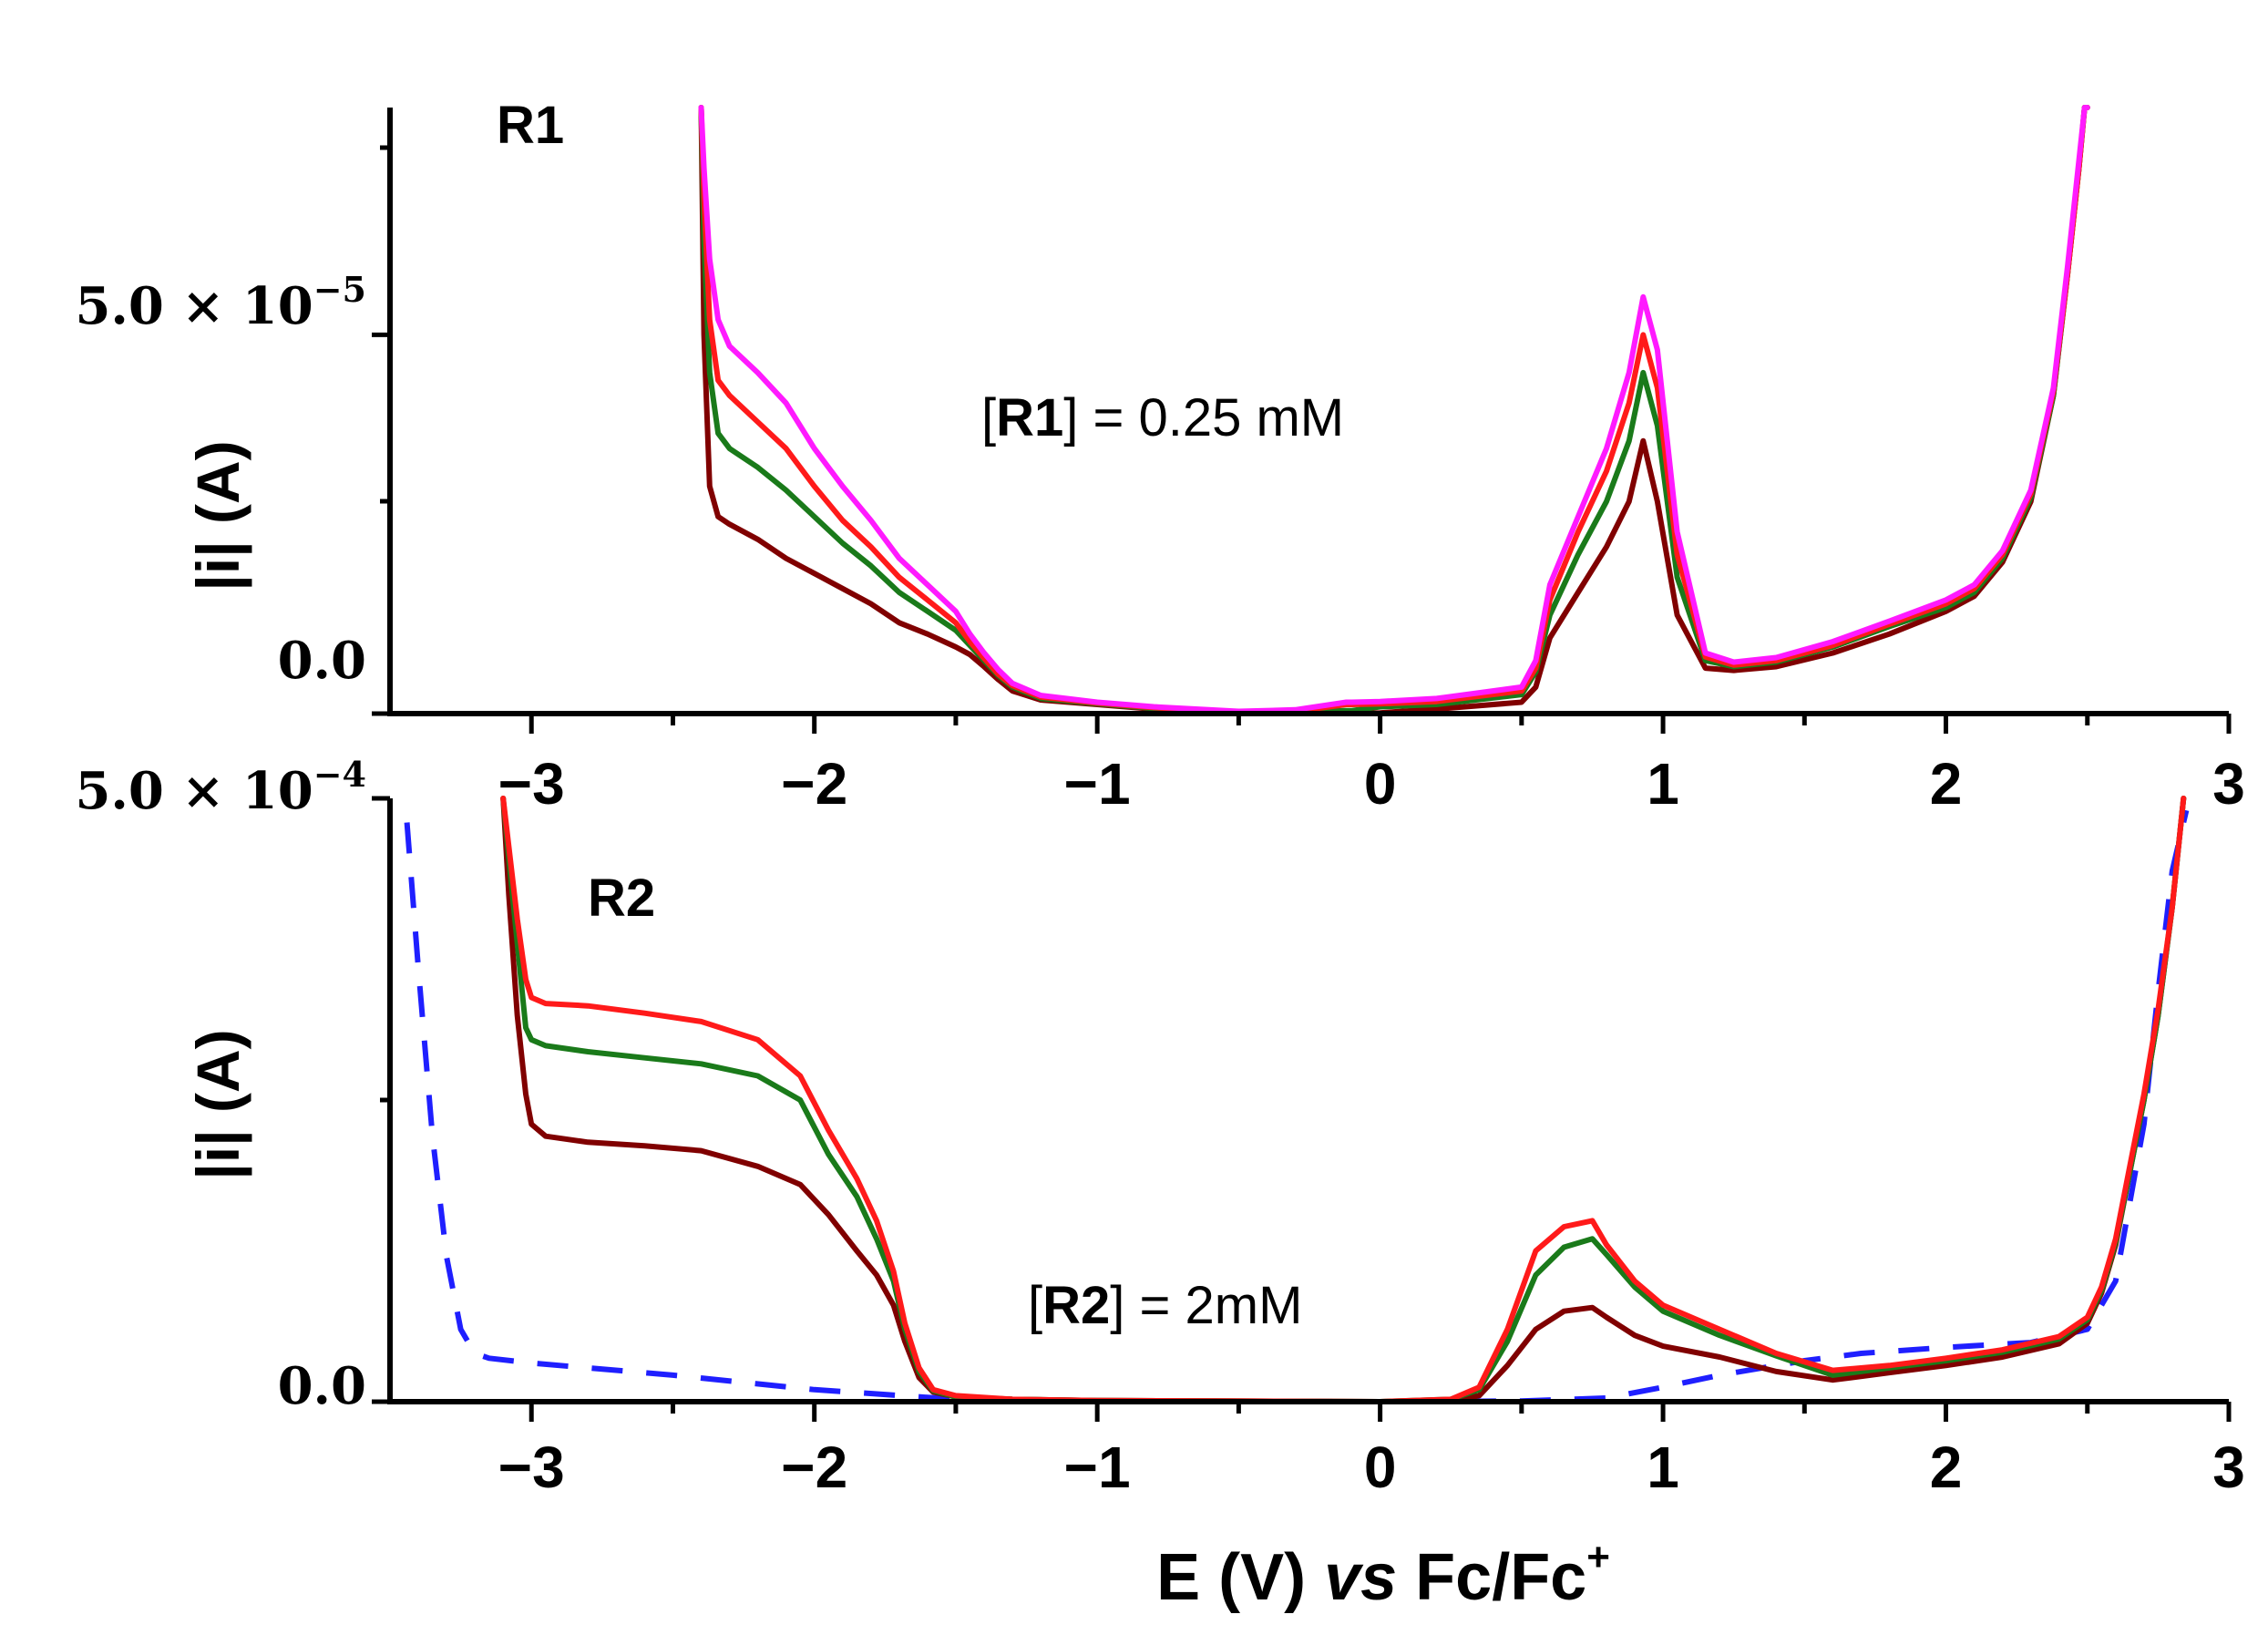 The image size is (2268, 1635). I want to click on panel-r2-label: R2, so click(621, 898).